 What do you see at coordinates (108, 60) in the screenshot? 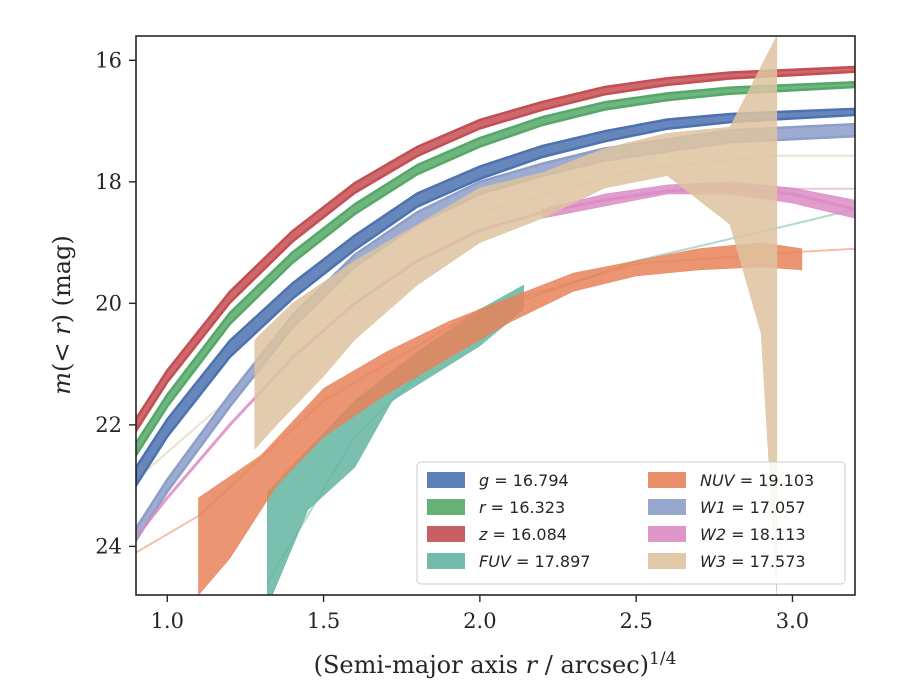
I see `y-tick-label: 16` at bounding box center [108, 60].